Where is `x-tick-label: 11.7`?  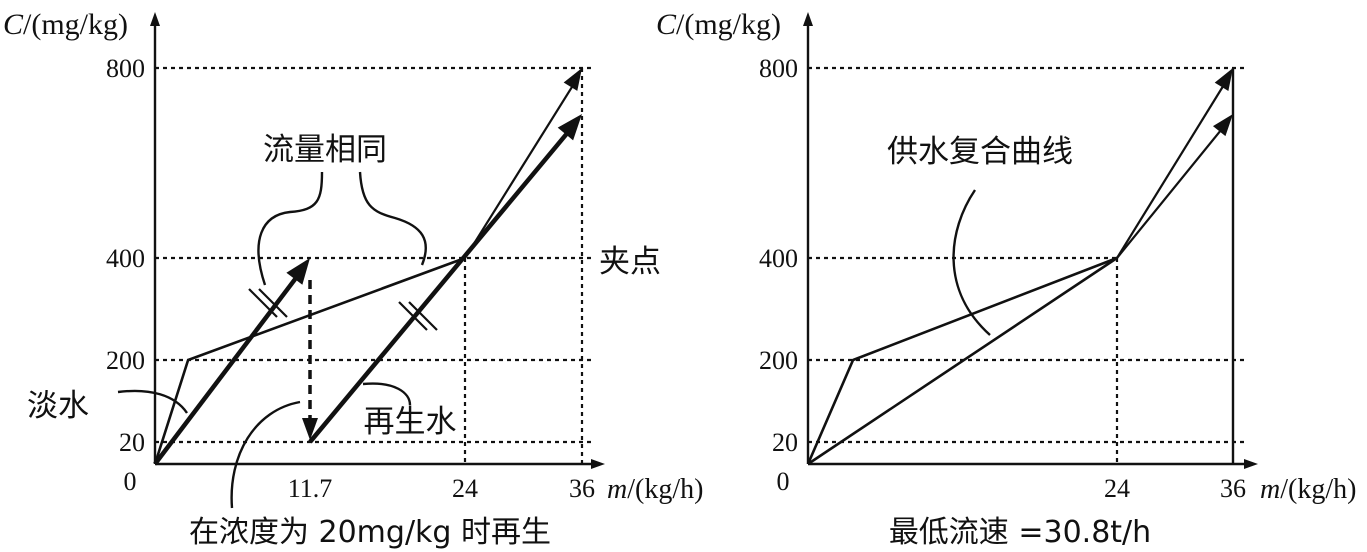 x-tick-label: 11.7 is located at coordinates (310, 488).